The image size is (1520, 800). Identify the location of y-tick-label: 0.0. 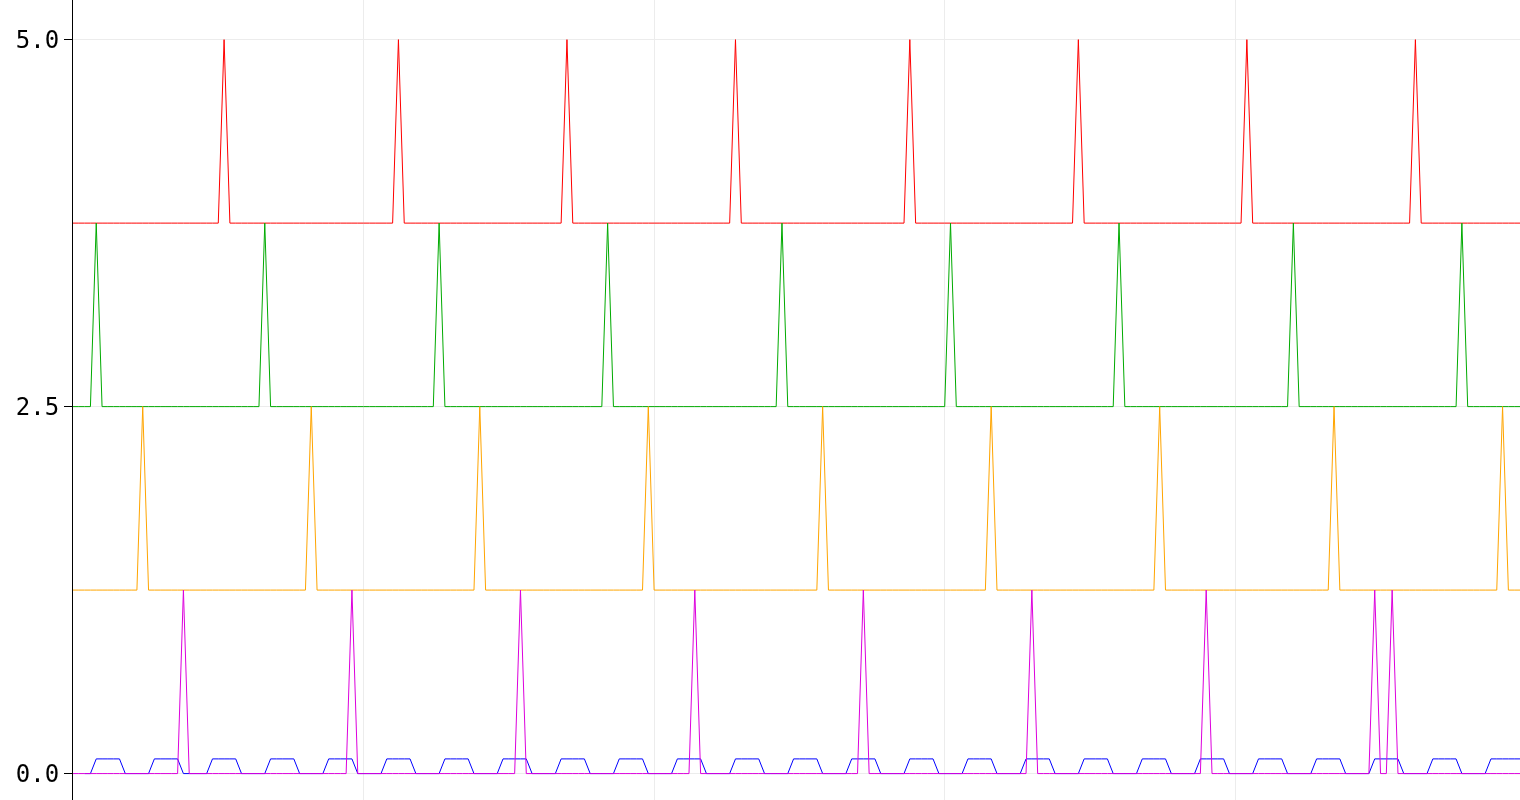
(37, 773).